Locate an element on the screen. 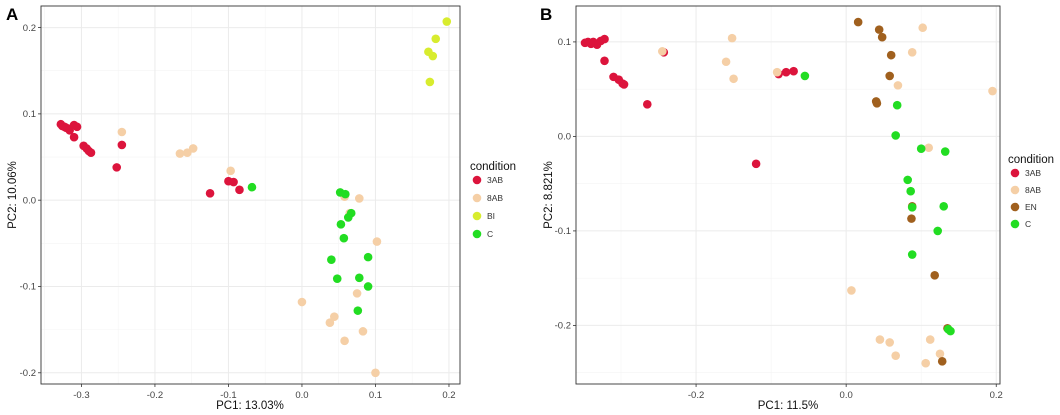  series-c is located at coordinates (877, 203).